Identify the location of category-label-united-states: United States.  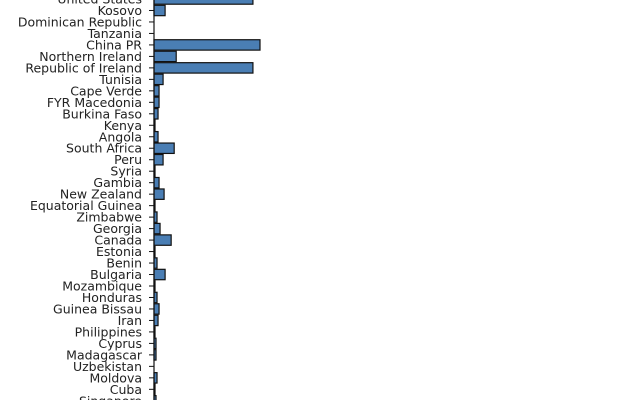
(99, 3).